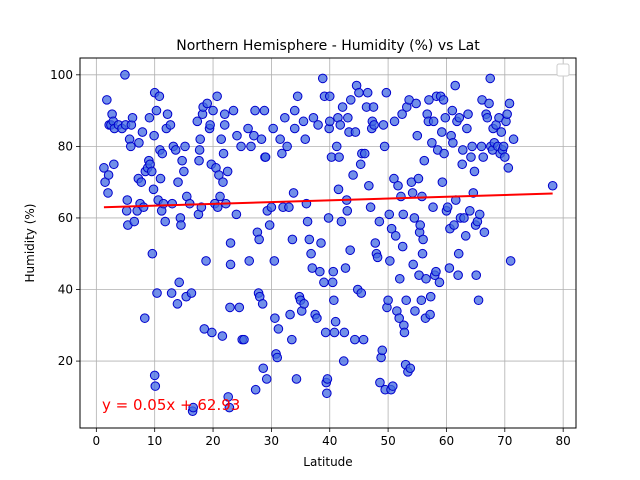  Describe the element at coordinates (563, 441) in the screenshot. I see `x-tick-label: 80` at that location.